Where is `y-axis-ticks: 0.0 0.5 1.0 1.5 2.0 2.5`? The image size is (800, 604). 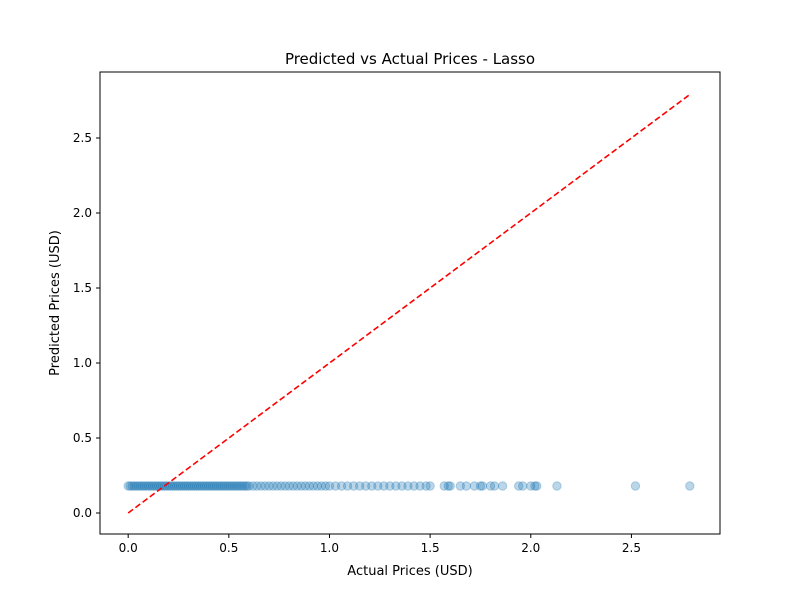 y-axis-ticks: 0.0 0.5 1.0 1.5 2.0 2.5 is located at coordinates (86, 325).